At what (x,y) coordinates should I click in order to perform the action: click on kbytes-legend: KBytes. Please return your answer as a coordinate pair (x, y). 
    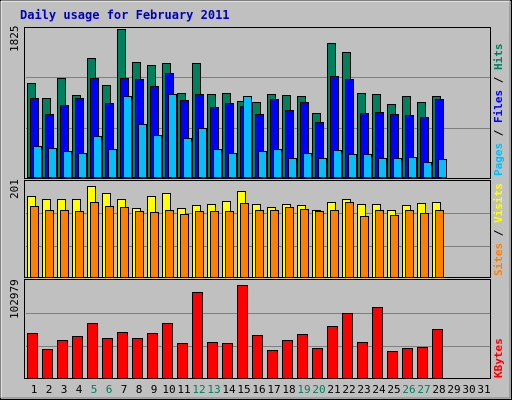
    Looking at the image, I should click on (498, 358).